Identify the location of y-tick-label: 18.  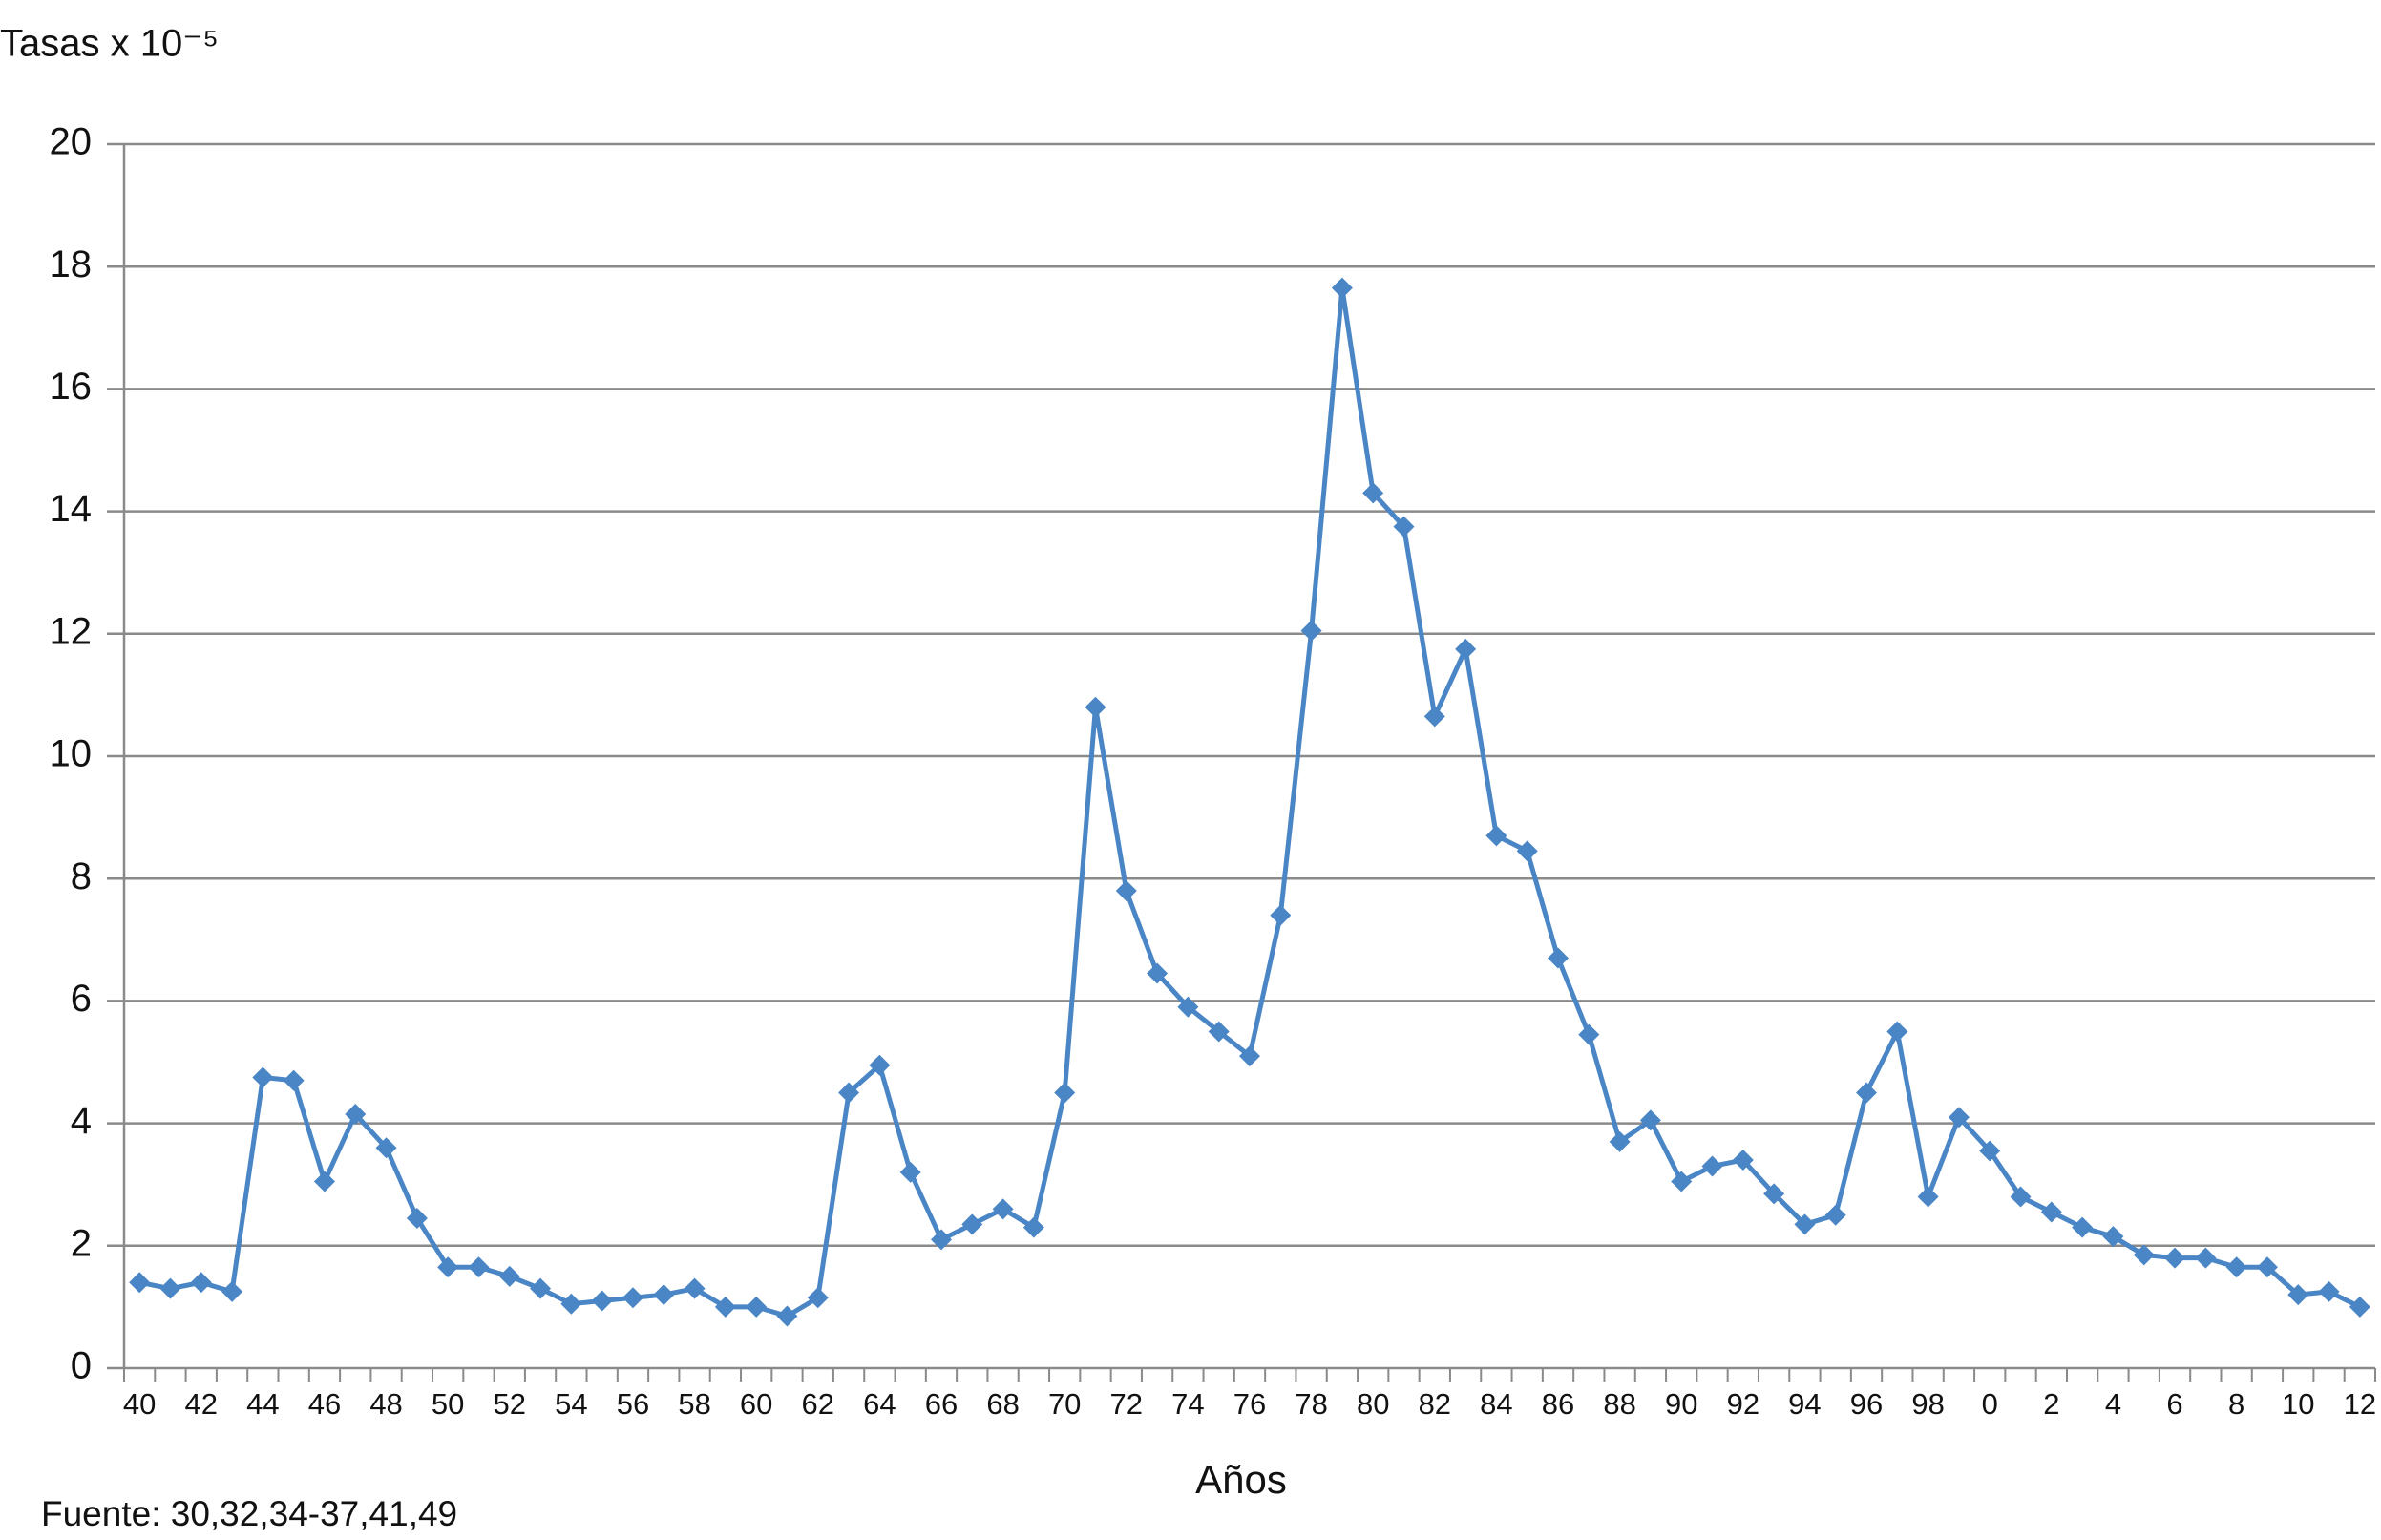
(71, 264).